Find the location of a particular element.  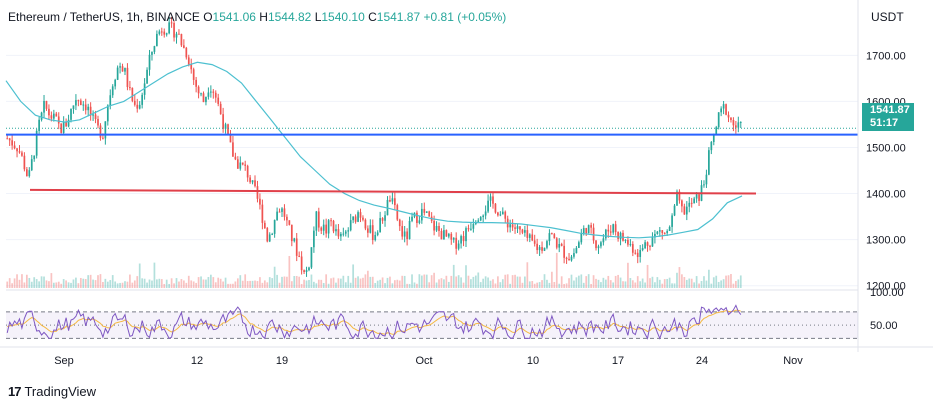

currency-label: USDT is located at coordinates (887, 17).